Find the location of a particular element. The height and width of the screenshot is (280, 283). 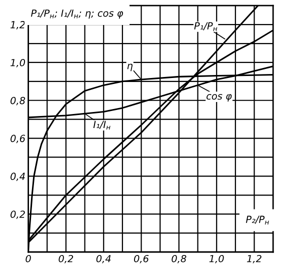

x-tick-label: 1,0 is located at coordinates (216, 259).